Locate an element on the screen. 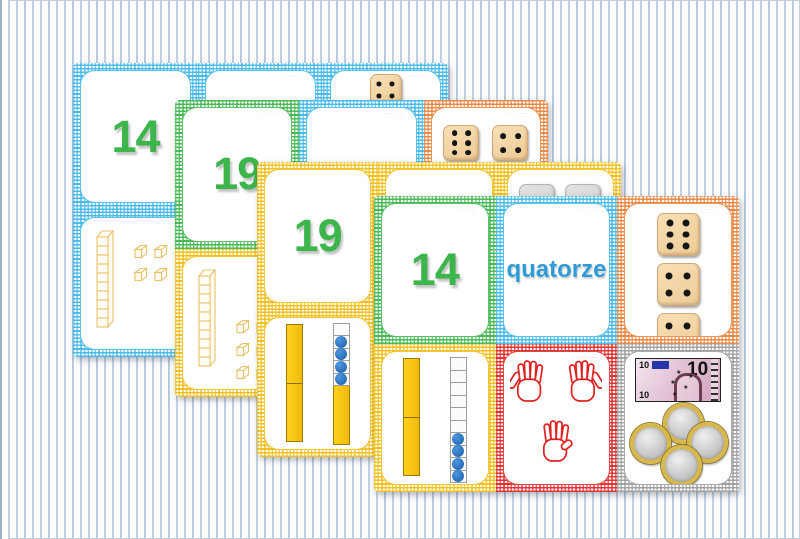 The image size is (800, 539). finger-hands is located at coordinates (557, 418).